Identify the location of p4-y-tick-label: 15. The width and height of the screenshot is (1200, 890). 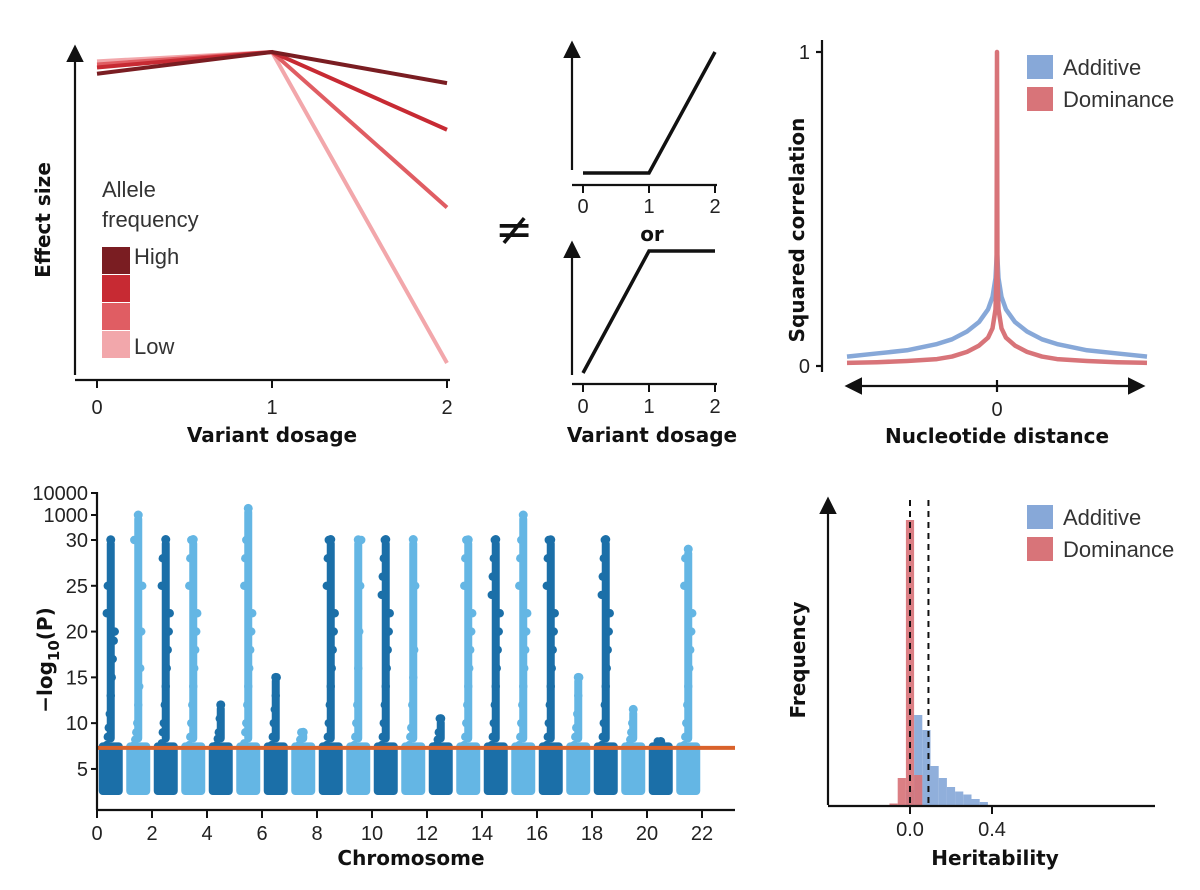
(77, 678).